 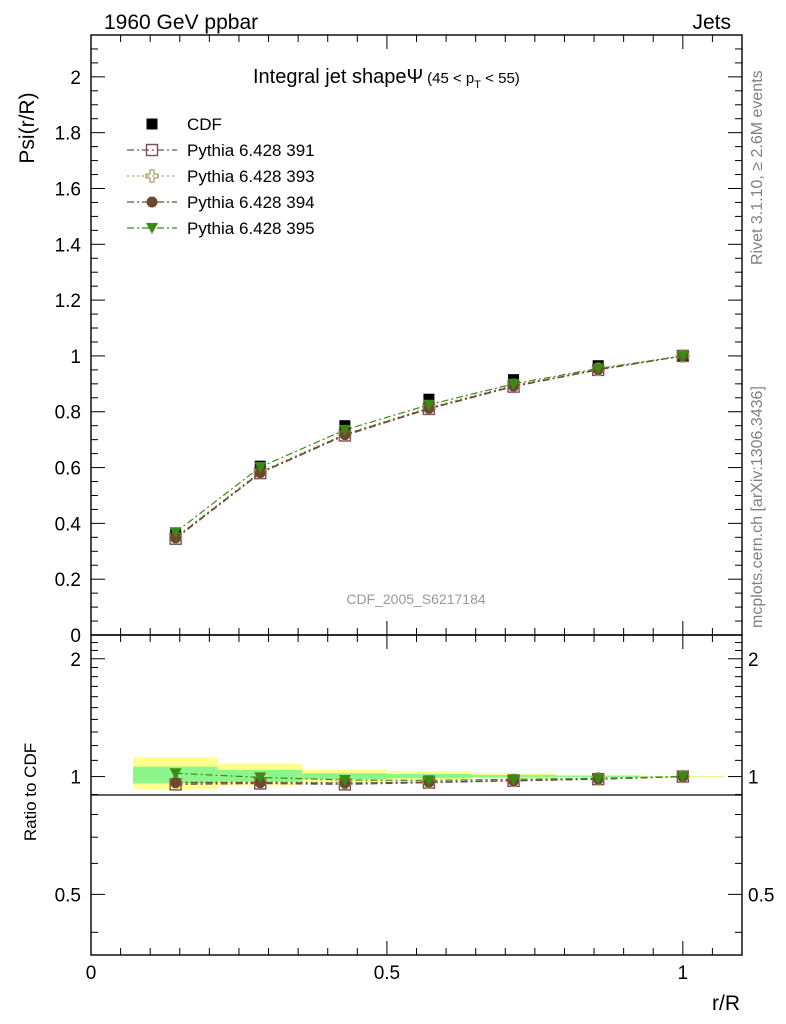 I want to click on ratio-y-axis-label: Ratio to CDF, so click(x=30, y=792).